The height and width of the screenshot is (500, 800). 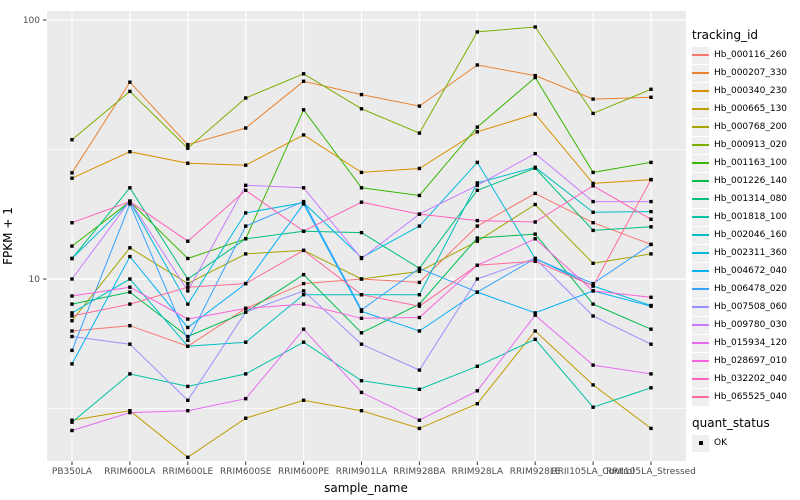 I want to click on legend-entry-Hb_015934_120: Hb_015934_120, so click(x=745, y=343).